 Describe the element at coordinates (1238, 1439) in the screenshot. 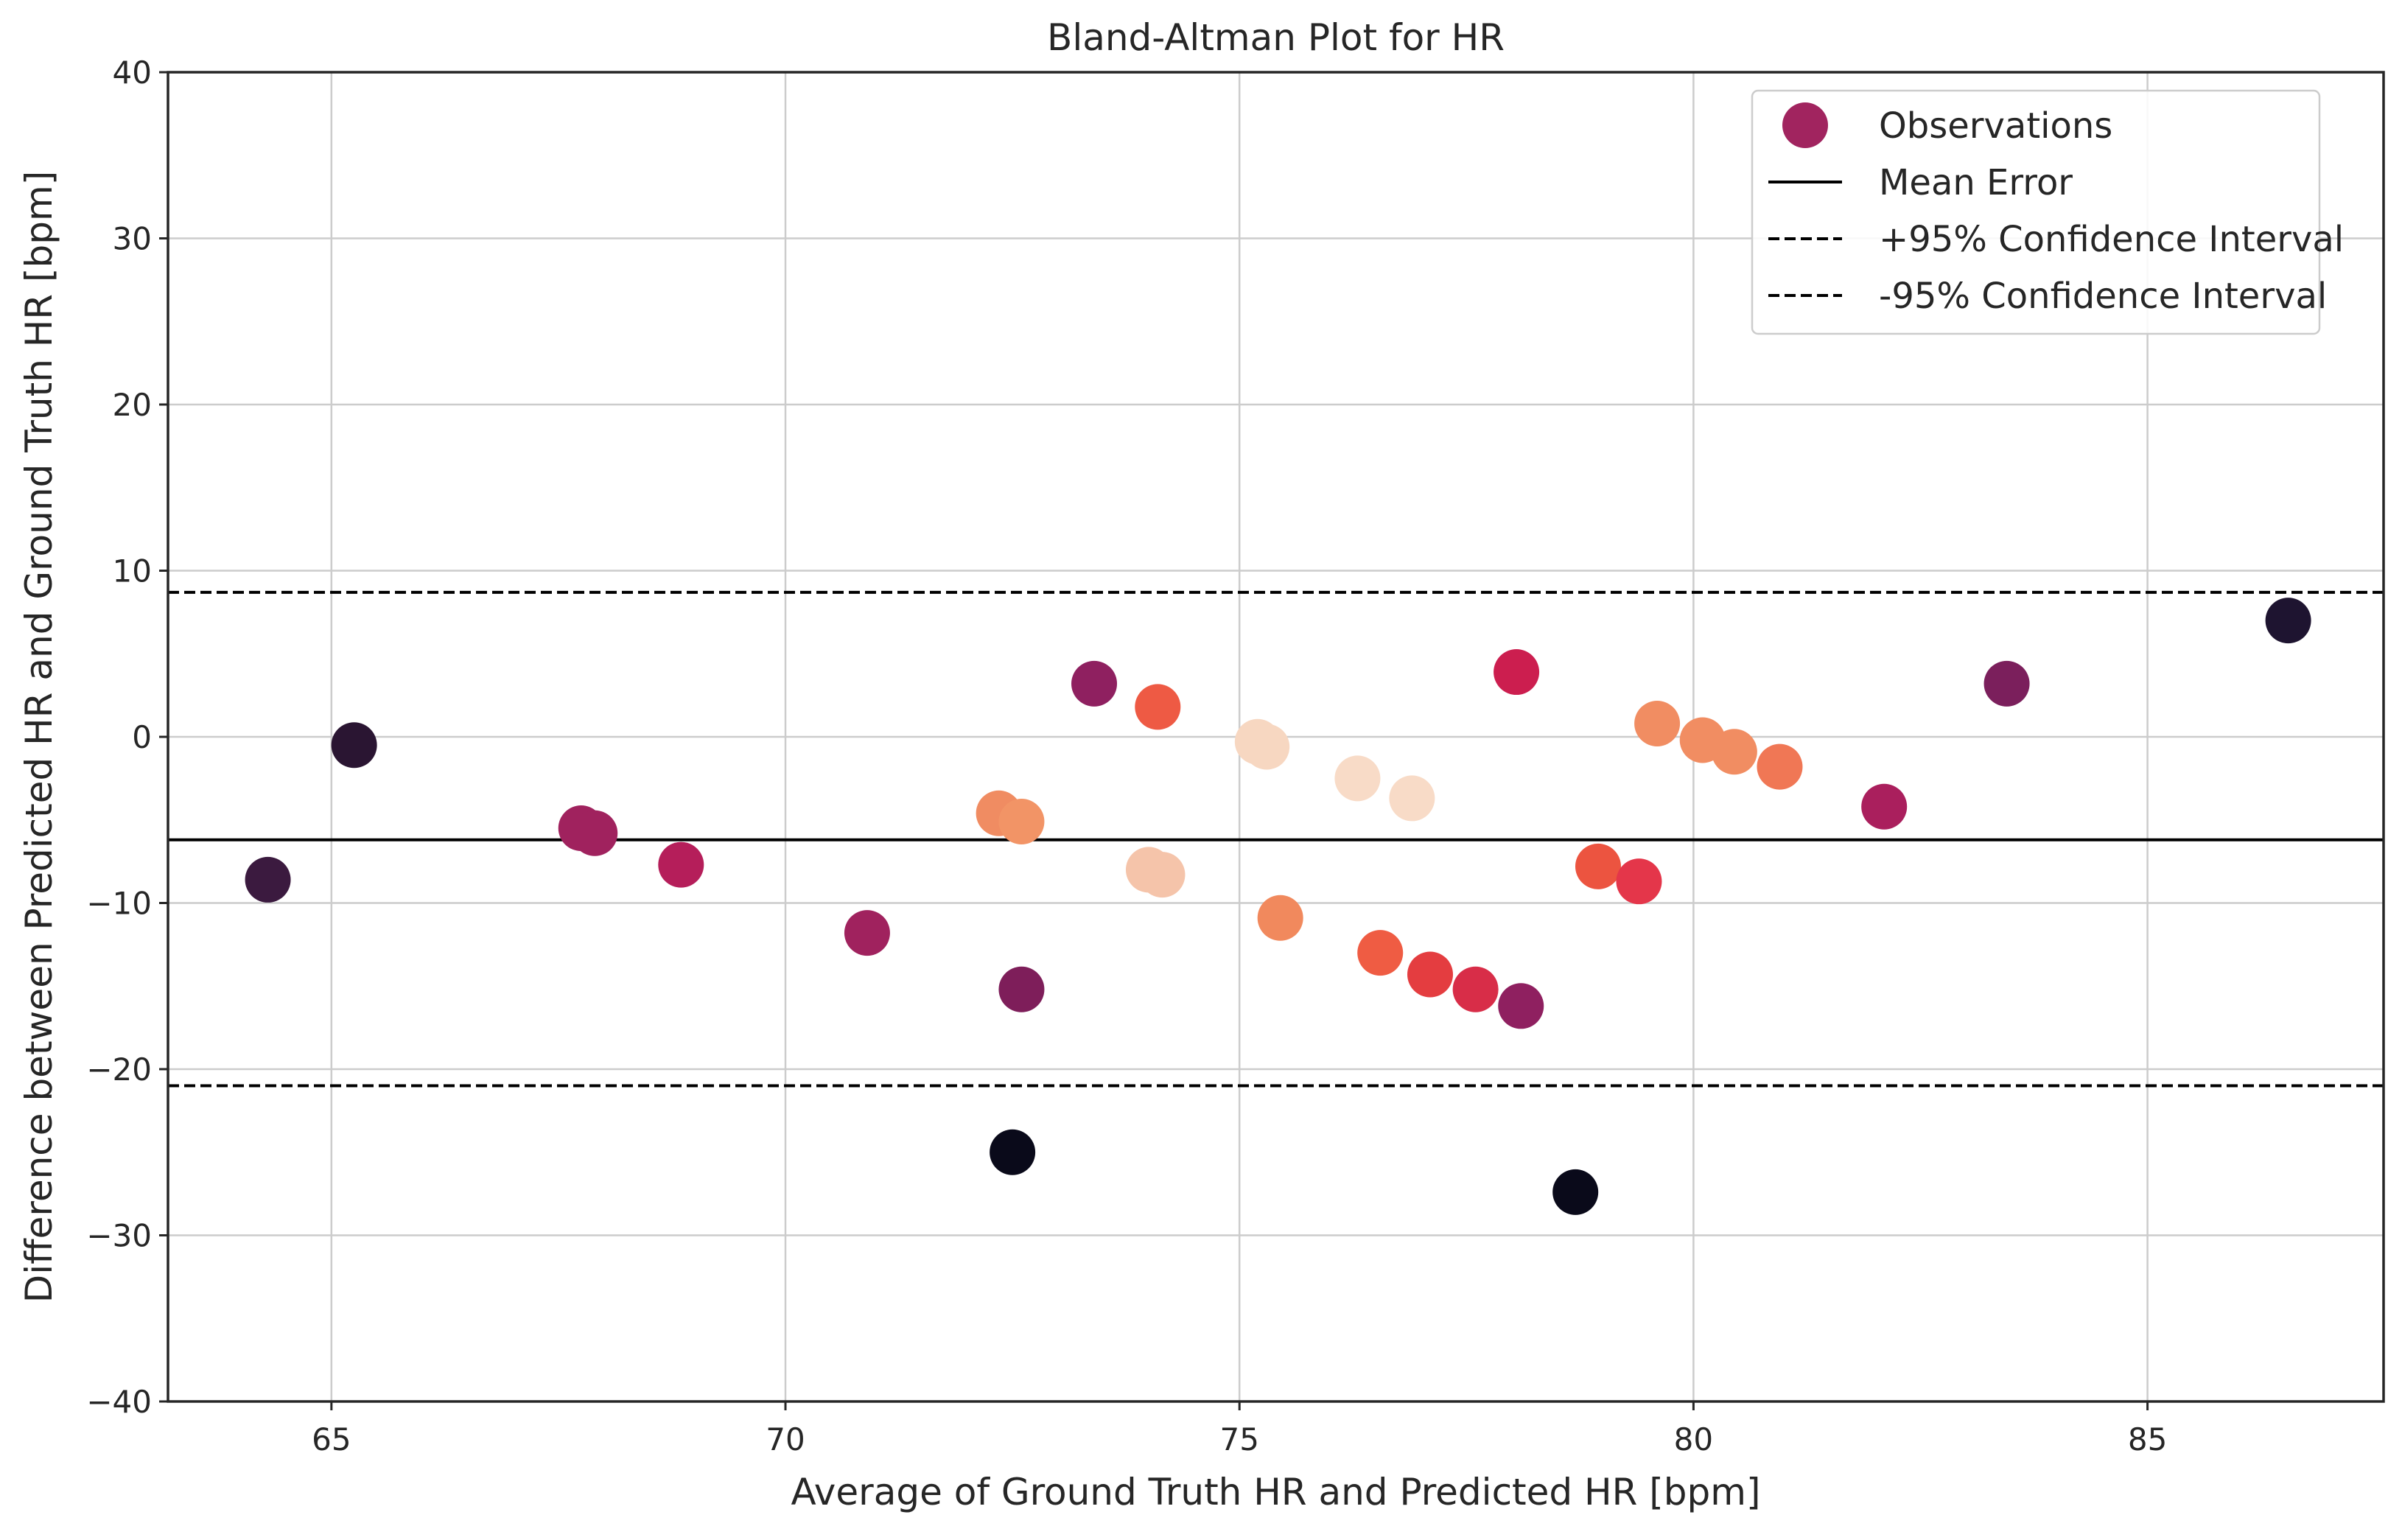

I see `x-tick-label: 75` at that location.